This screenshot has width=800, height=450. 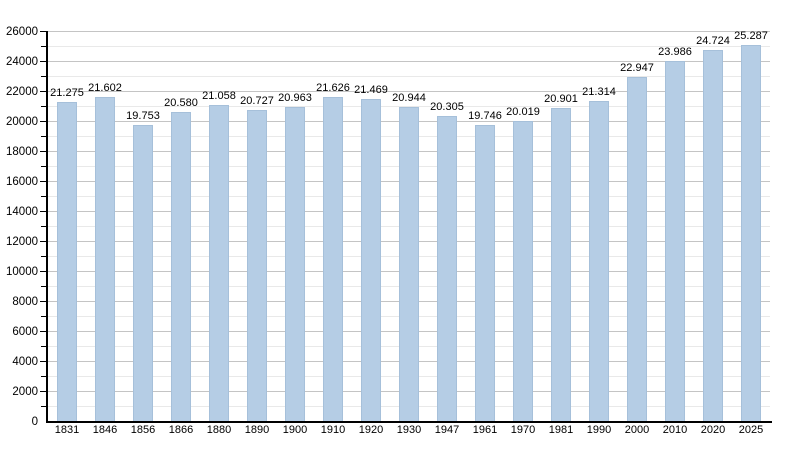 What do you see at coordinates (599, 92) in the screenshot?
I see `bar-value-label: 21.314` at bounding box center [599, 92].